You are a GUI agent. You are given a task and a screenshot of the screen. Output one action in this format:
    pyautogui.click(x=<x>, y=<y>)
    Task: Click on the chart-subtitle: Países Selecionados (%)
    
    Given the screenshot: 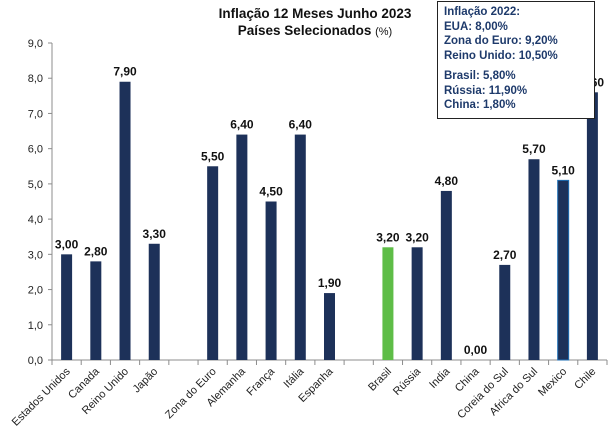 What is the action you would take?
    pyautogui.click(x=315, y=31)
    